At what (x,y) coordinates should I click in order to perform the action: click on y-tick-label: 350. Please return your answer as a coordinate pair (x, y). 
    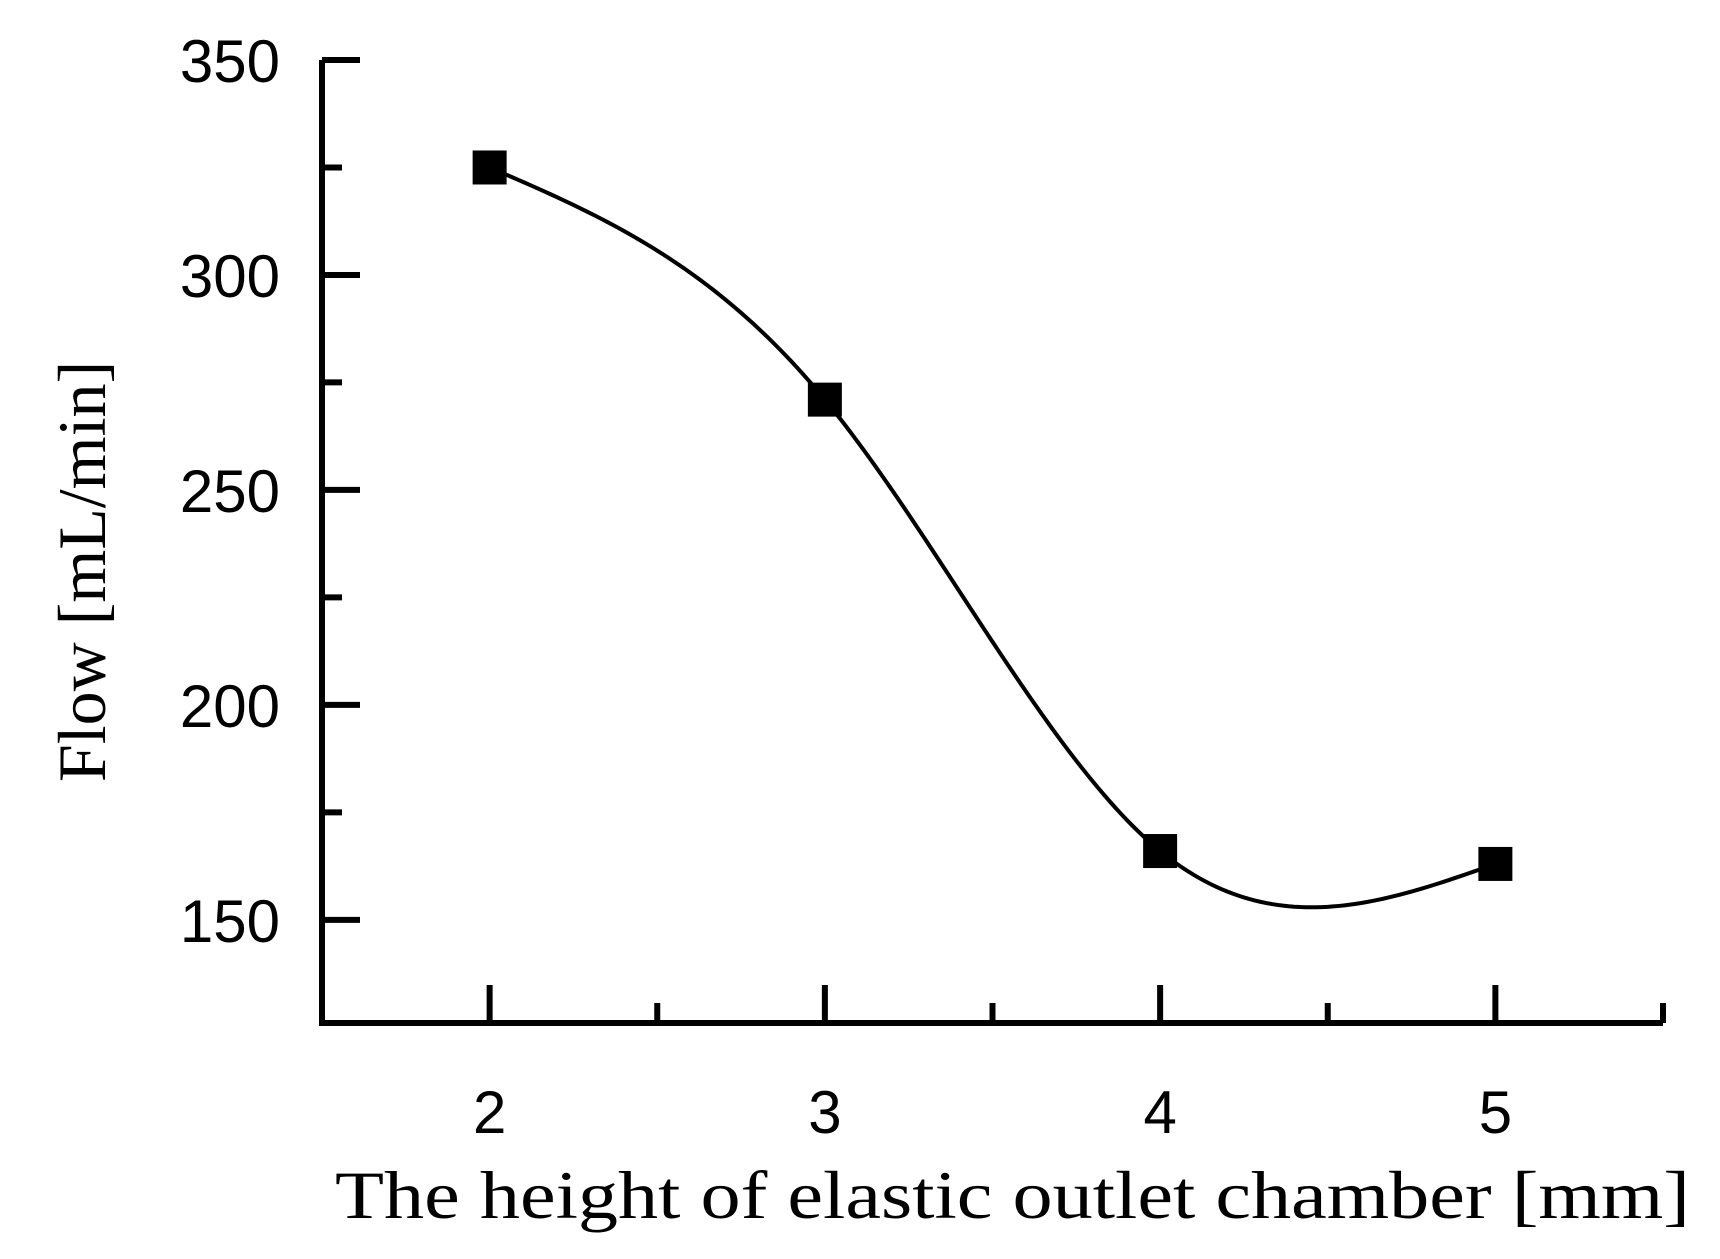
    Looking at the image, I should click on (230, 61).